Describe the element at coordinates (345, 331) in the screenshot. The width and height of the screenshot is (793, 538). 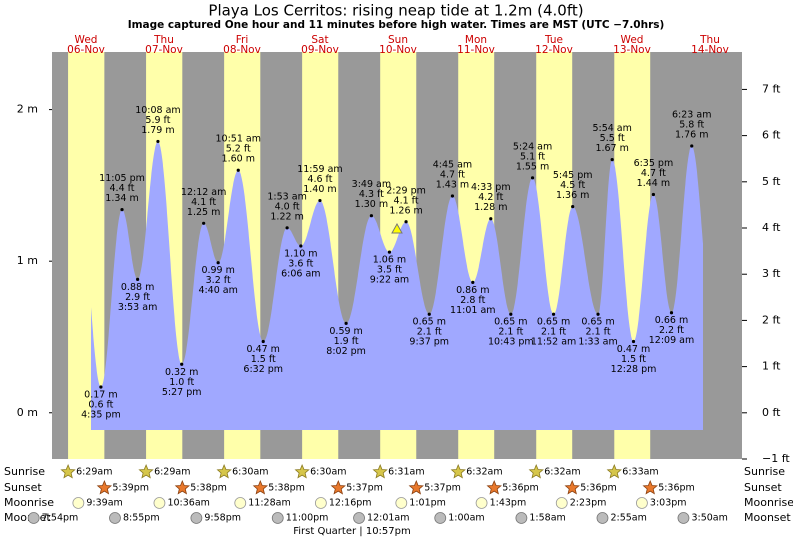
I see `extreme-meters: 0.59 m` at that location.